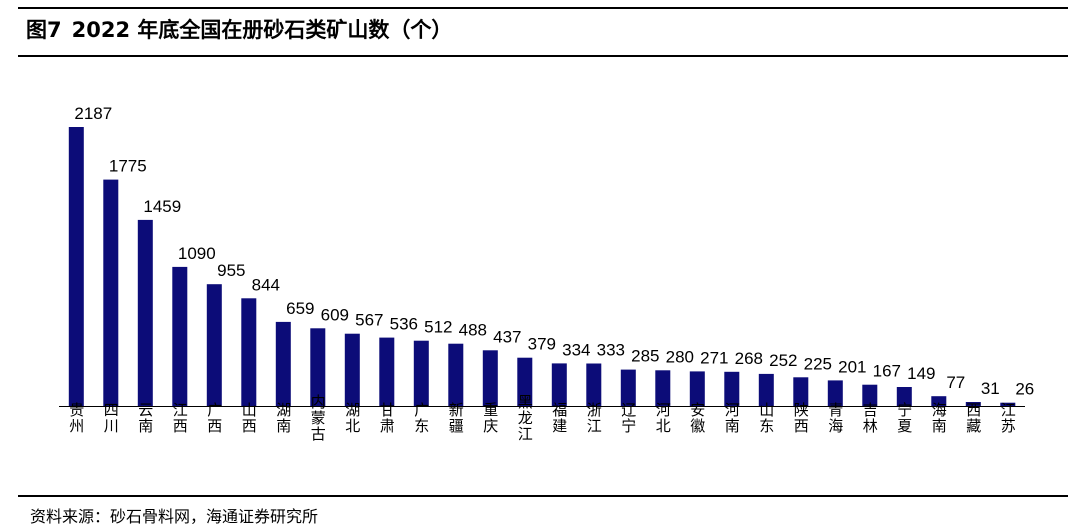  What do you see at coordinates (128, 166) in the screenshot?
I see `value-label: 1775` at bounding box center [128, 166].